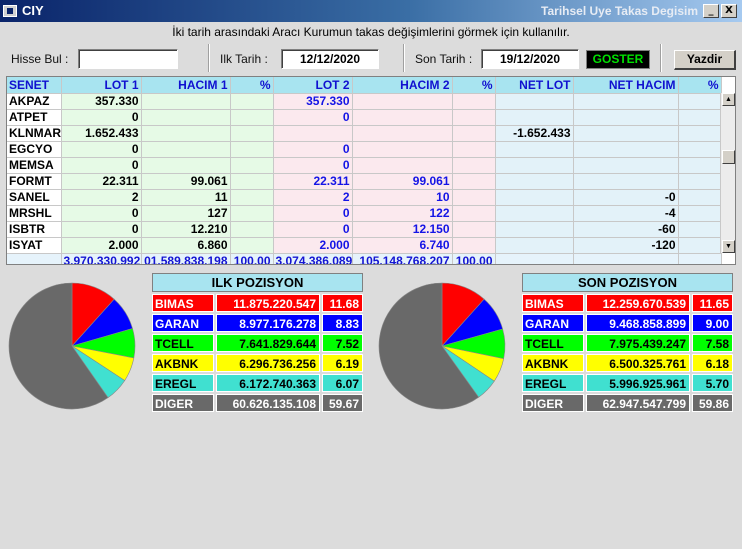 Image resolution: width=742 pixels, height=549 pixels. I want to click on cell-hacim2: 10, so click(402, 197).